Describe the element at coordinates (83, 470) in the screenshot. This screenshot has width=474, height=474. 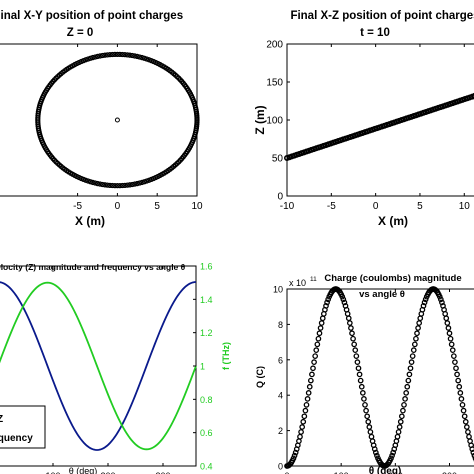
I see `vel-x-label: θ (deg)` at that location.